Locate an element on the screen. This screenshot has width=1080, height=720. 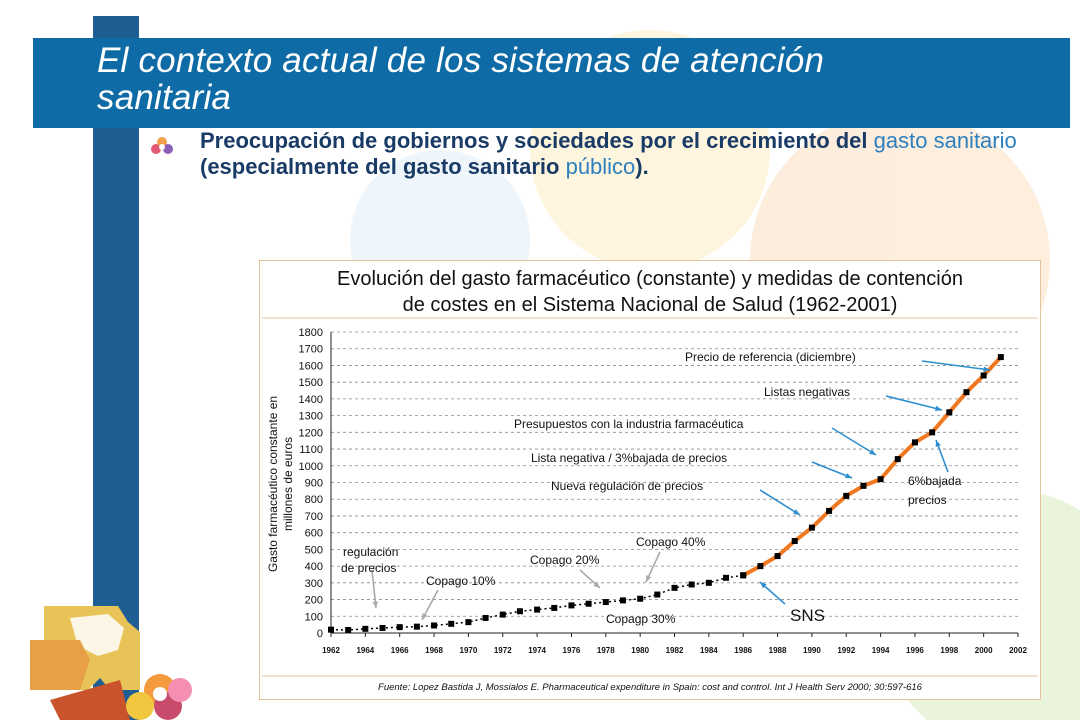
x-tick-label: 1972 is located at coordinates (503, 650).